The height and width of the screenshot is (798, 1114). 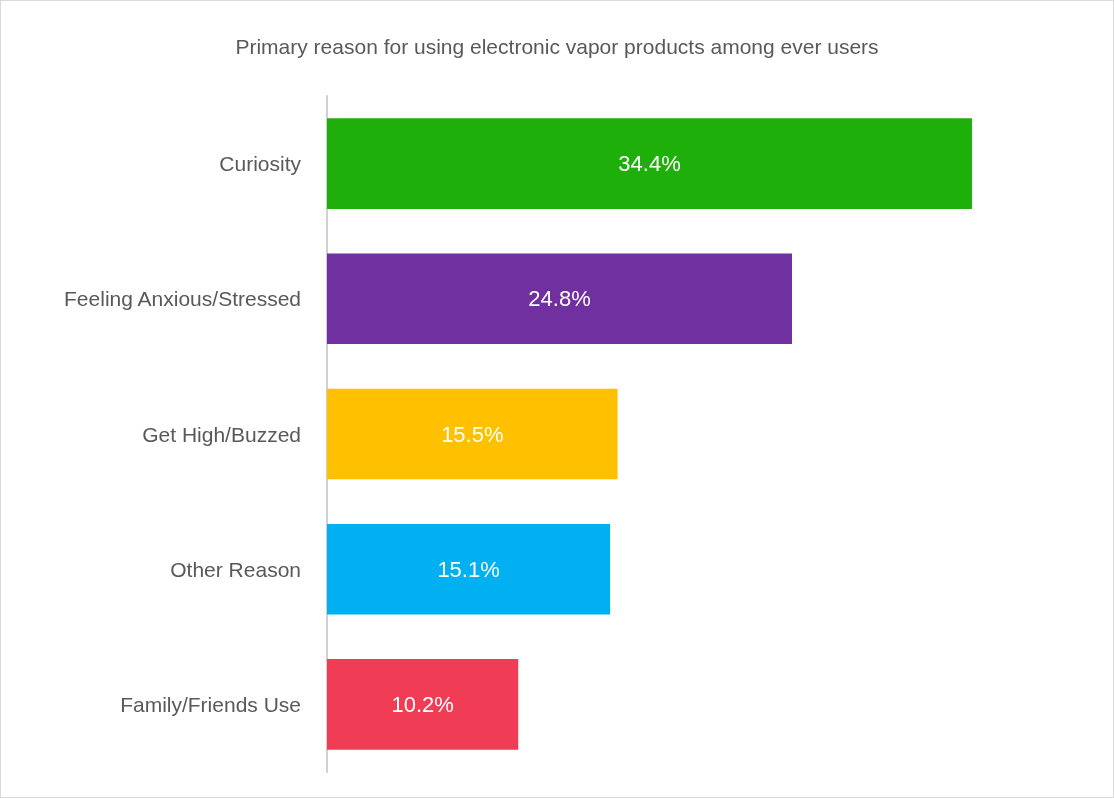 I want to click on data-label: 10.2%, so click(x=422, y=704).